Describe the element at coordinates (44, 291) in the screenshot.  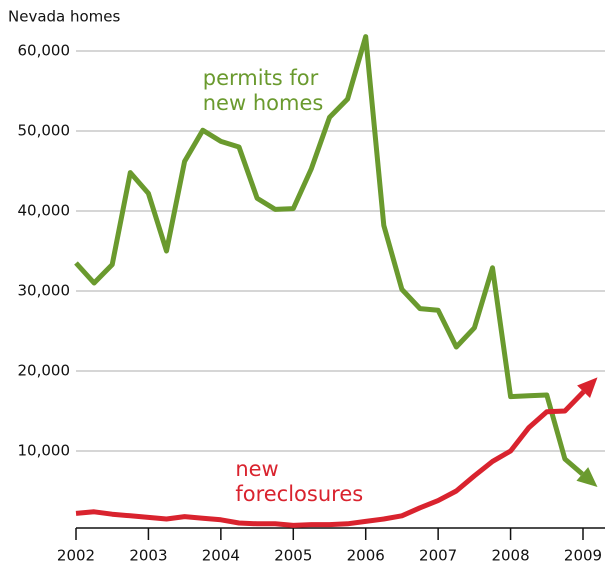
I see `y-tick-label: 30,000` at that location.